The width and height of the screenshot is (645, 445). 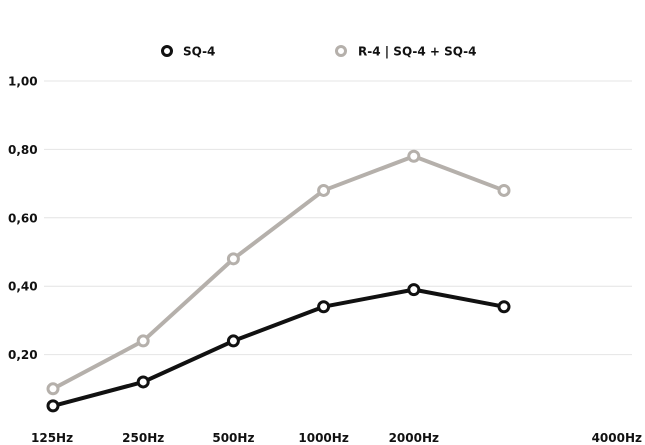 I want to click on y-tick-label-2: 0,60, so click(x=23, y=218).